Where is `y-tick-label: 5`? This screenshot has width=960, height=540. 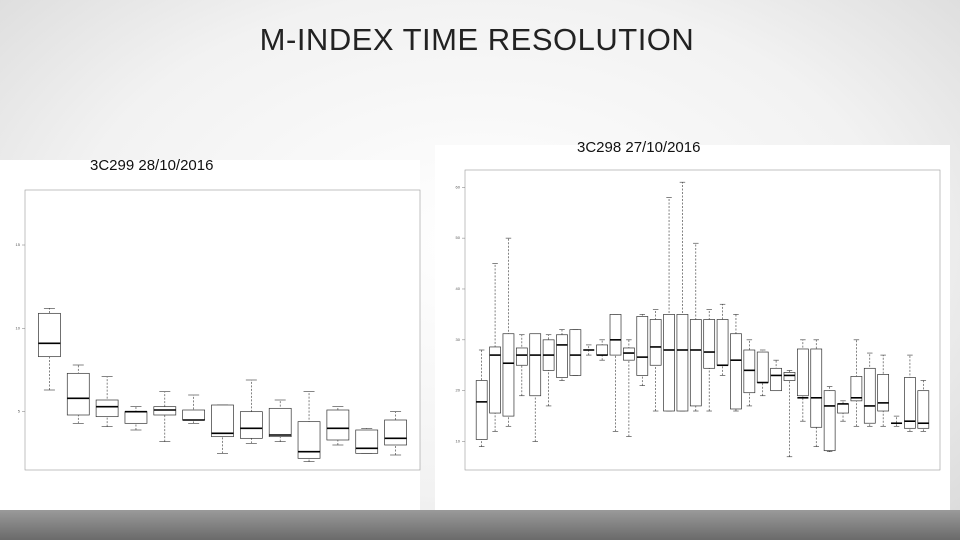
y-tick-label: 5 is located at coordinates (19, 411).